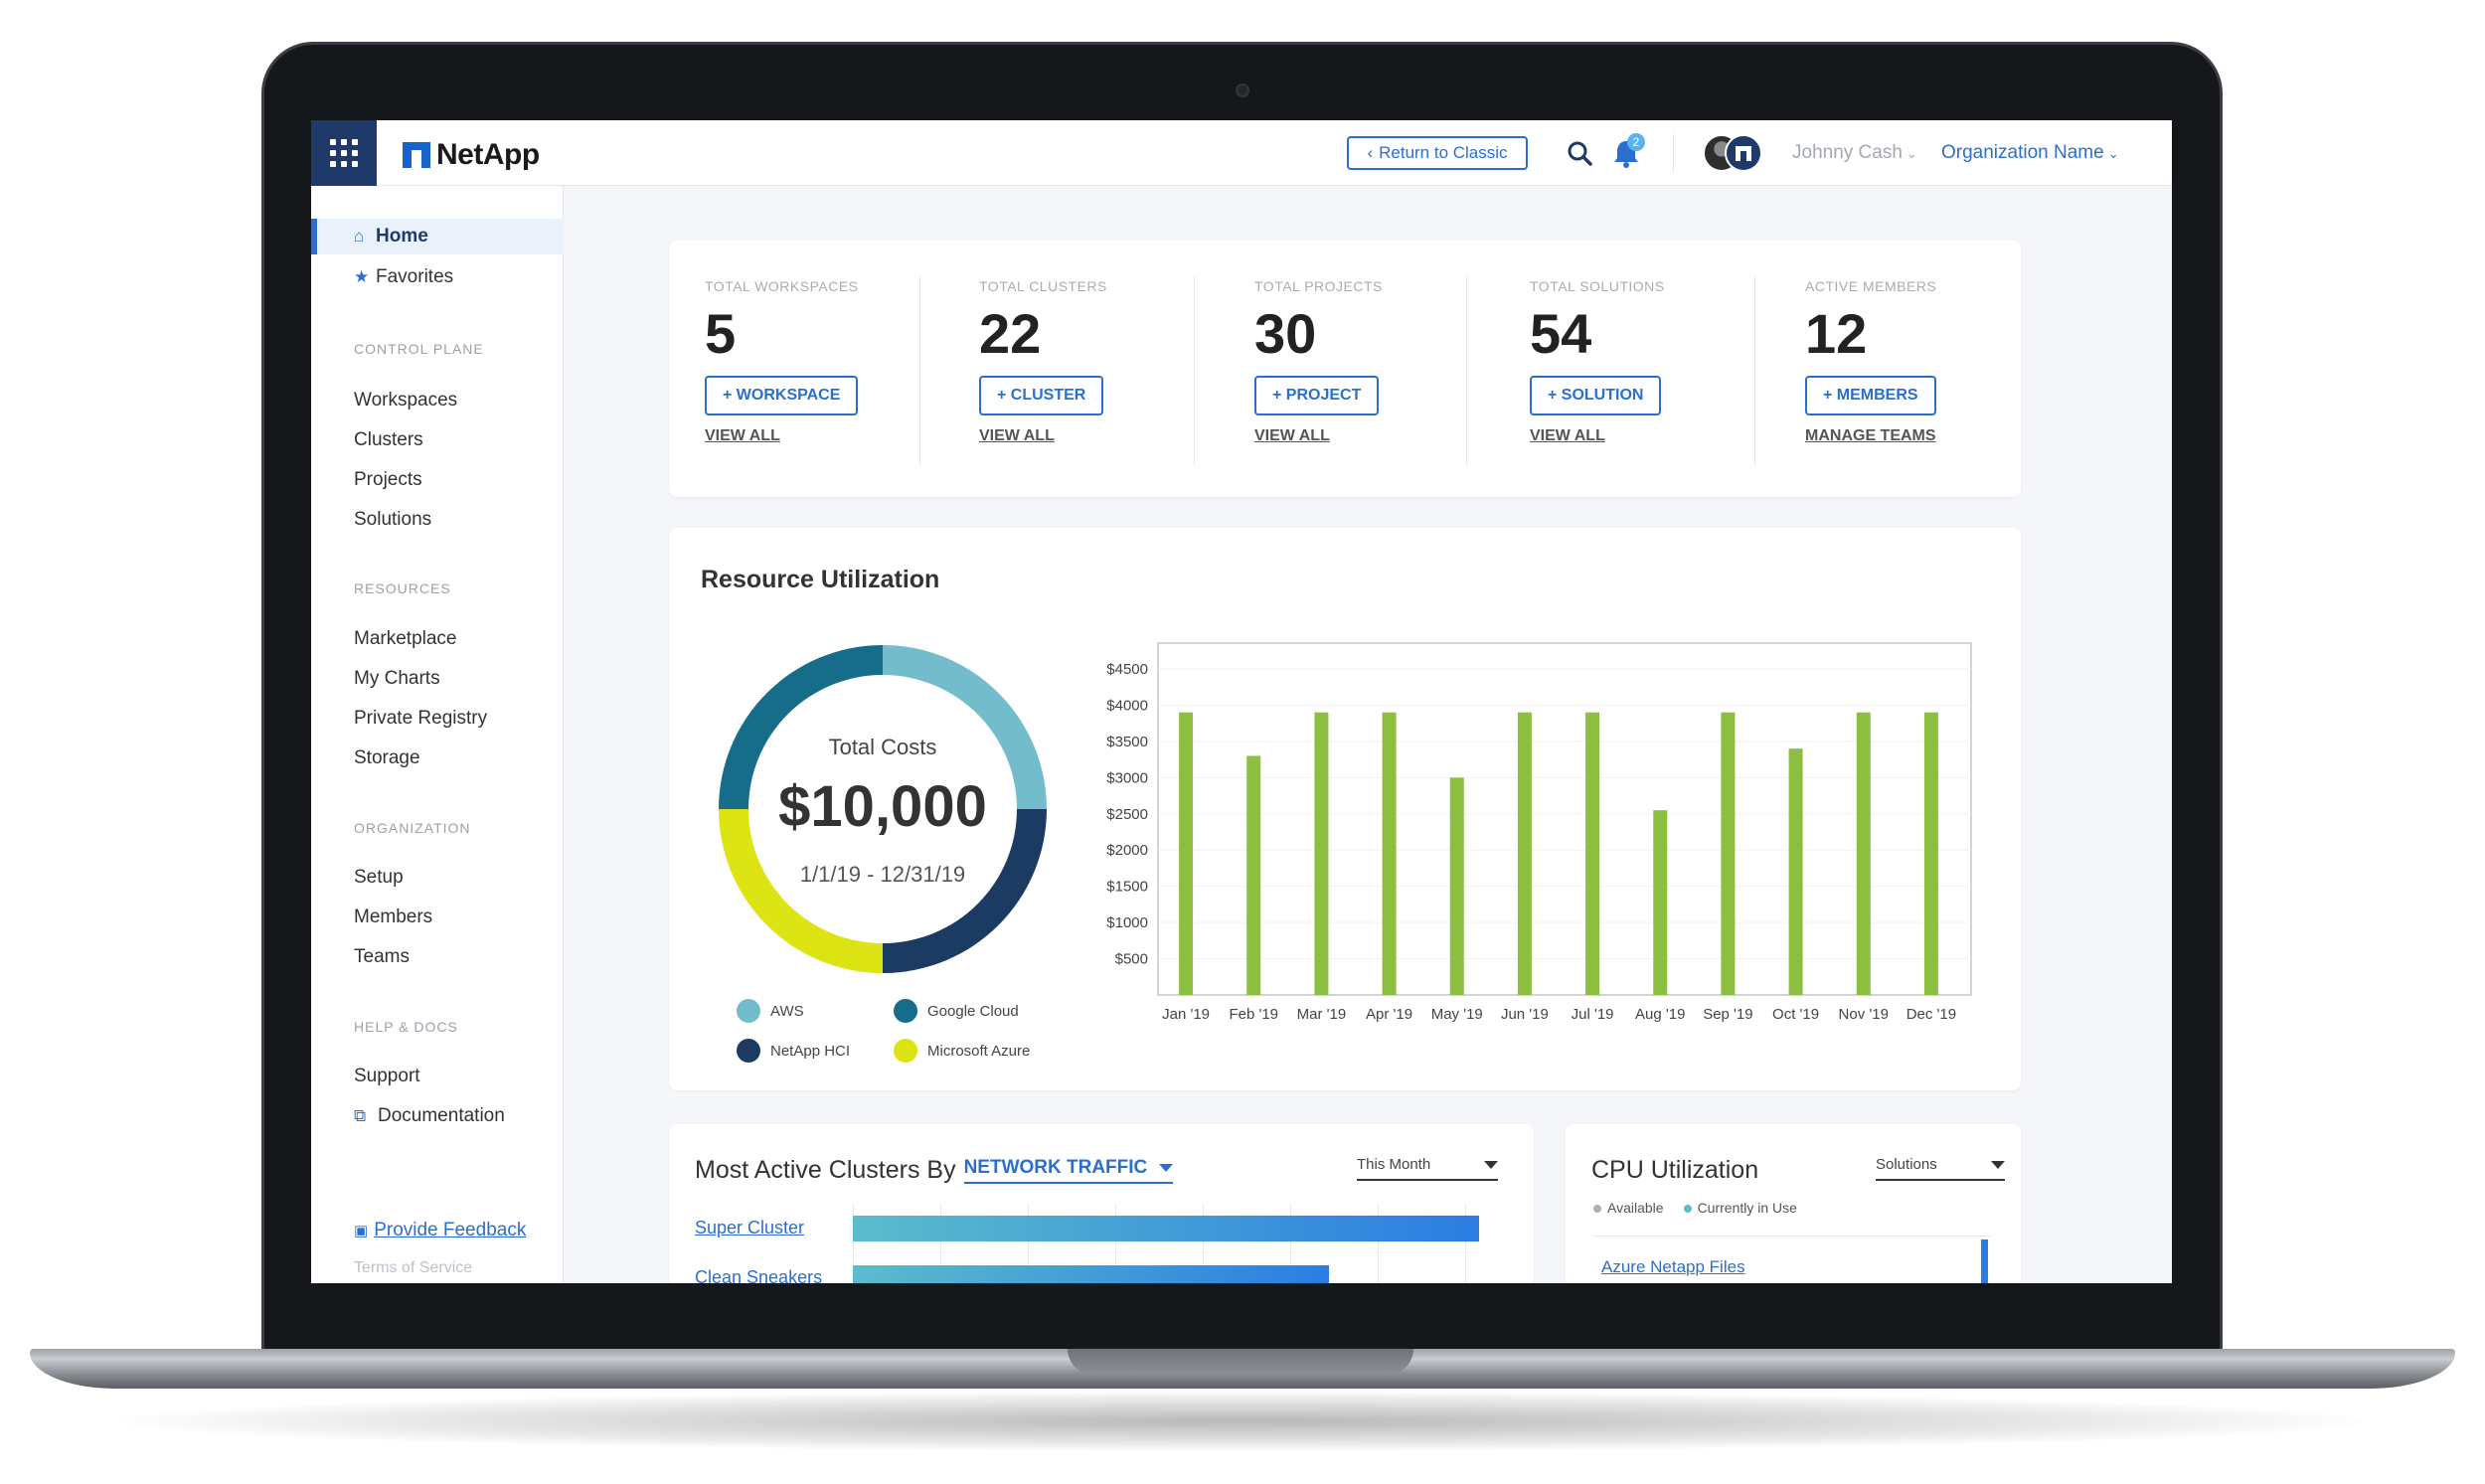 The image size is (2485, 1484). I want to click on stat-value: 30, so click(1285, 333).